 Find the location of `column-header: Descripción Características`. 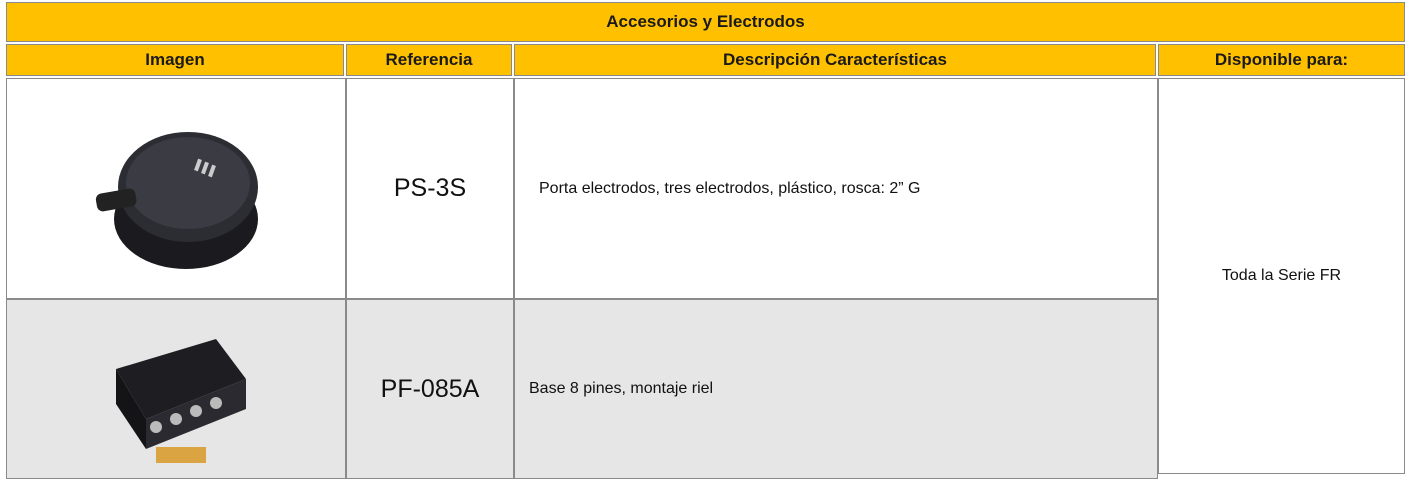

column-header: Descripción Características is located at coordinates (835, 60).